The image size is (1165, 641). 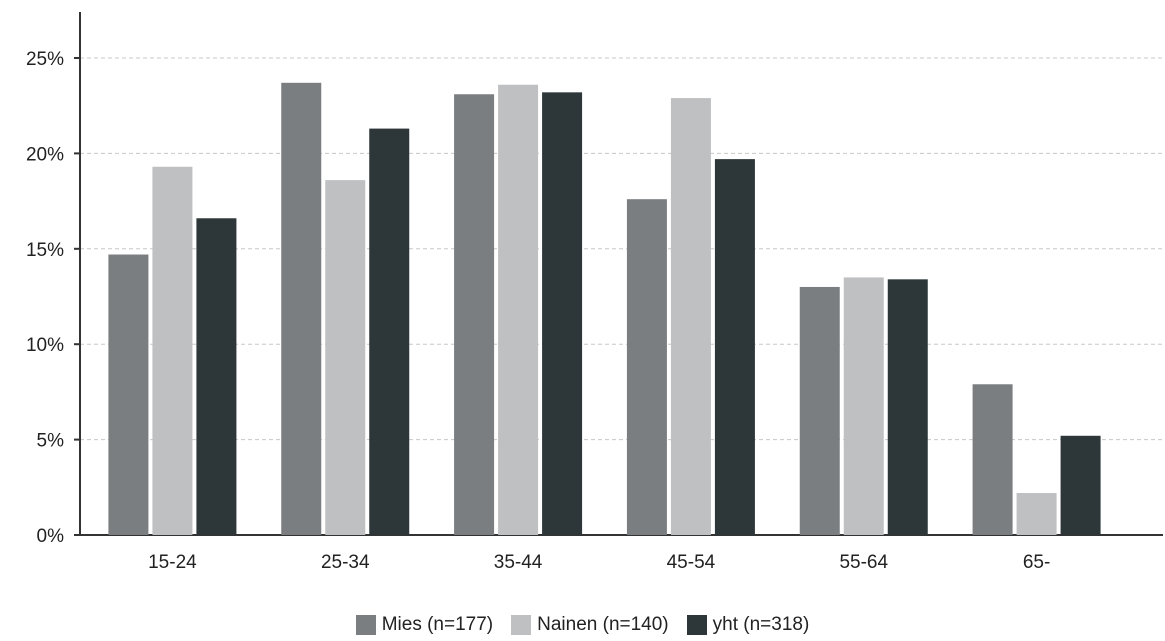 I want to click on legend-item: yht (n=318), so click(x=748, y=625).